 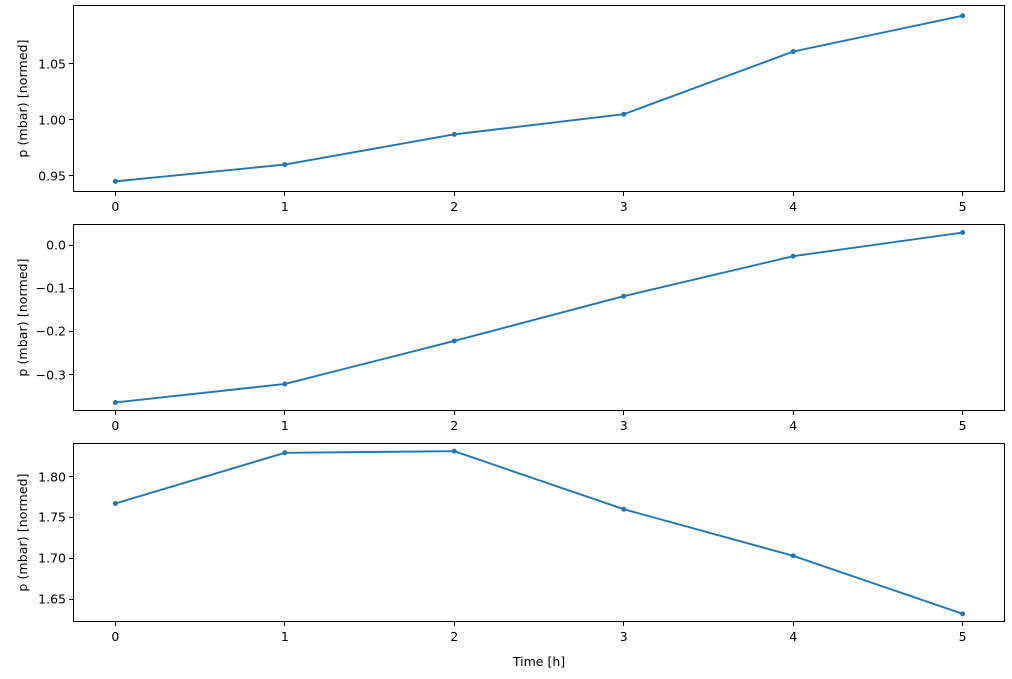 What do you see at coordinates (284, 425) in the screenshot?
I see `xtick-label-2-1: 1` at bounding box center [284, 425].